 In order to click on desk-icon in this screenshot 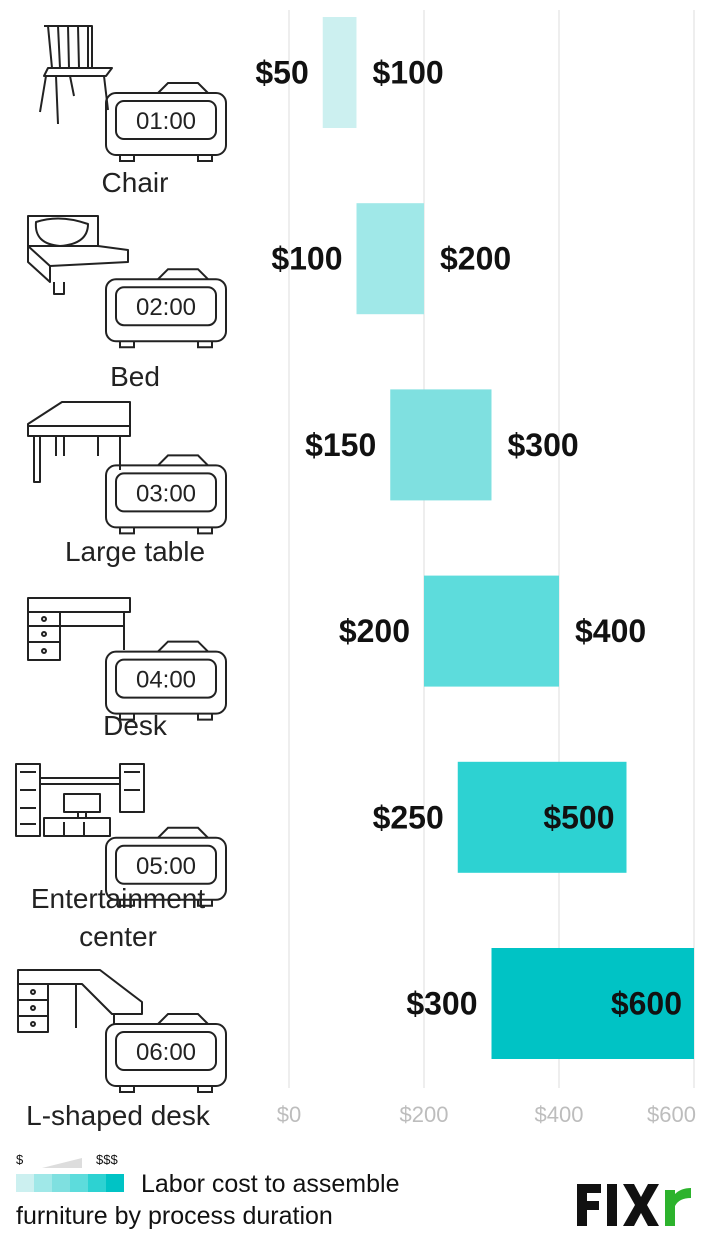, I will do `click(79, 629)`.